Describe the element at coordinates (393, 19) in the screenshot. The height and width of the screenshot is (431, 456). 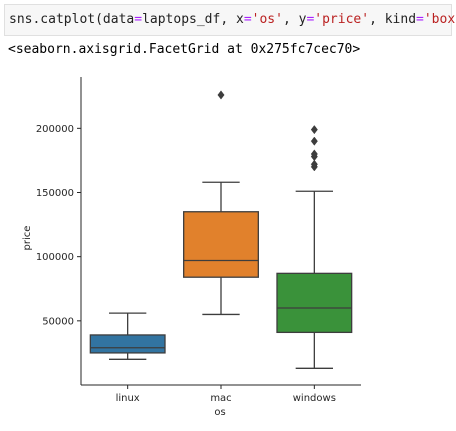
I see `code-token: , kind` at that location.